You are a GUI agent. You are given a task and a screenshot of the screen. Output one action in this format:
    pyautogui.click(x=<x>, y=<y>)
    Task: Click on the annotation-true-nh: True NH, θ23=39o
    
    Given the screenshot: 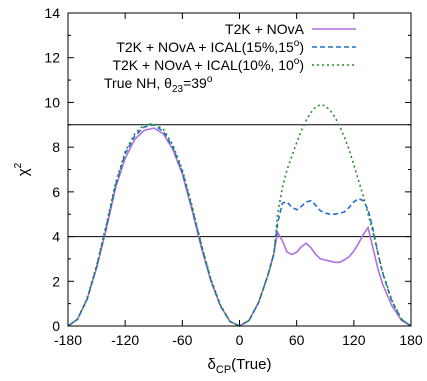 What is the action you would take?
    pyautogui.click(x=158, y=84)
    